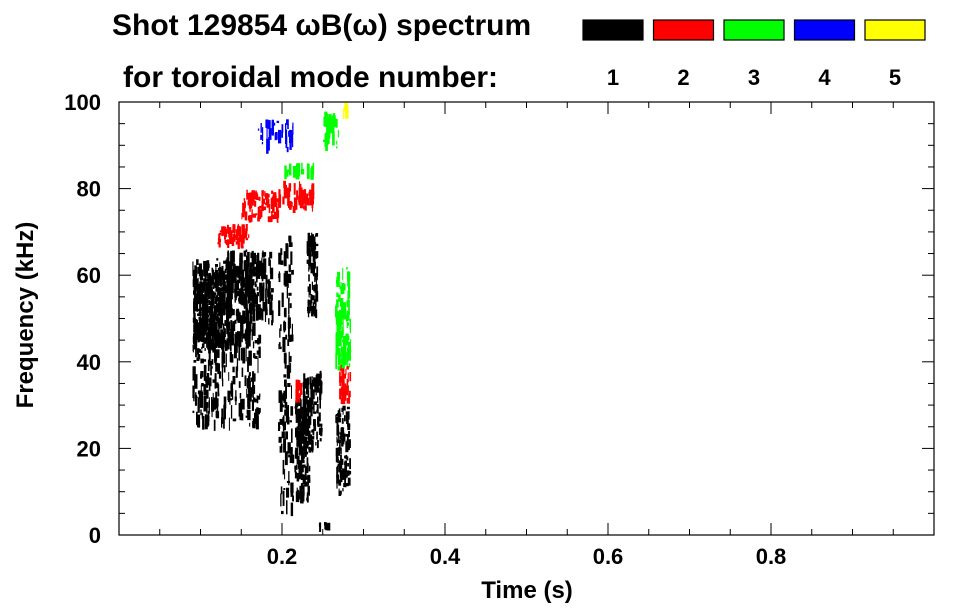 The image size is (963, 615). Describe the element at coordinates (683, 77) in the screenshot. I see `legend-label-mode-2: 2` at that location.